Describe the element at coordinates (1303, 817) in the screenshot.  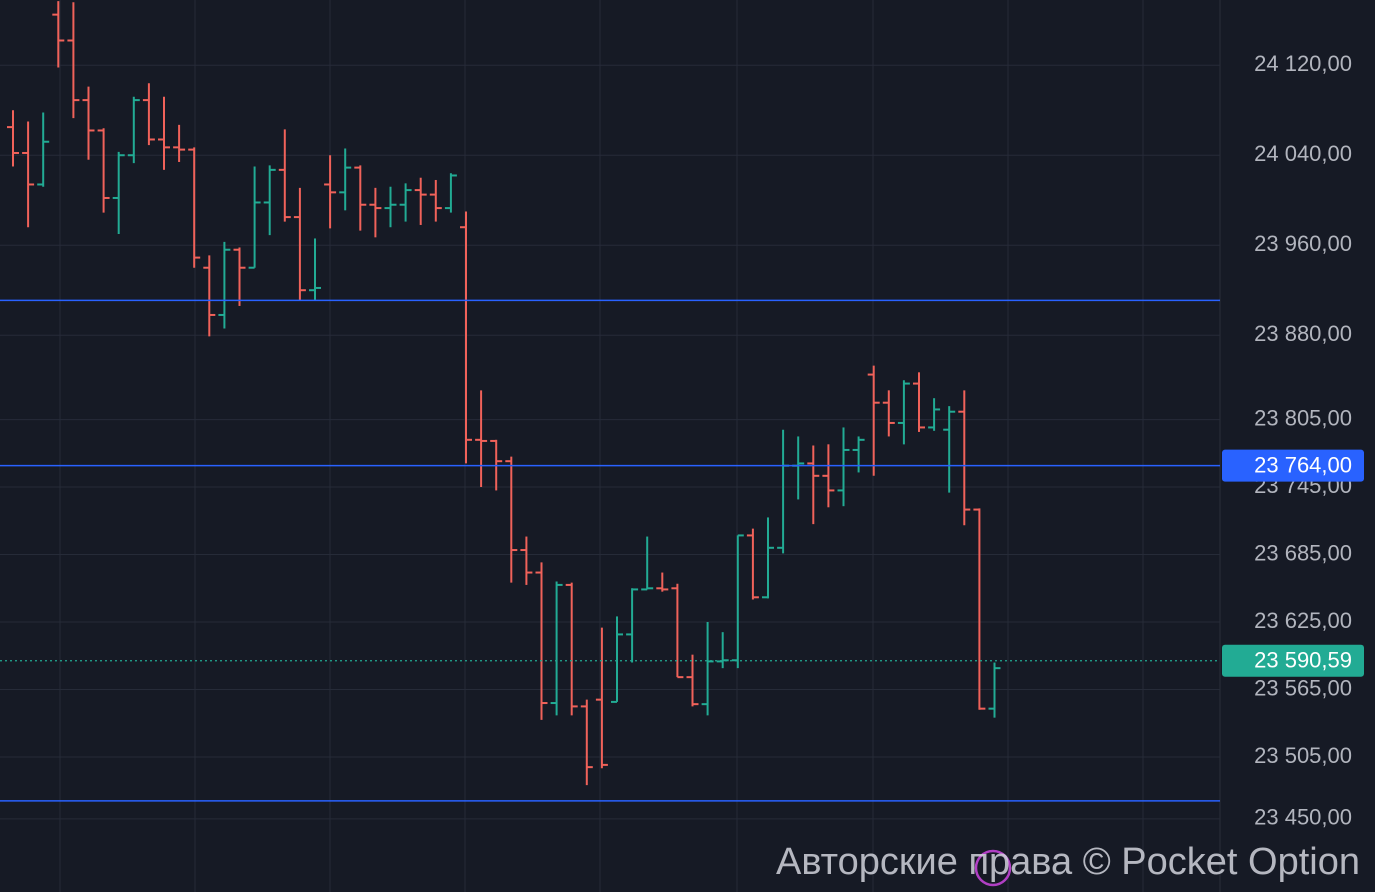
I see `y-tick-label: 23 450,00` at that location.